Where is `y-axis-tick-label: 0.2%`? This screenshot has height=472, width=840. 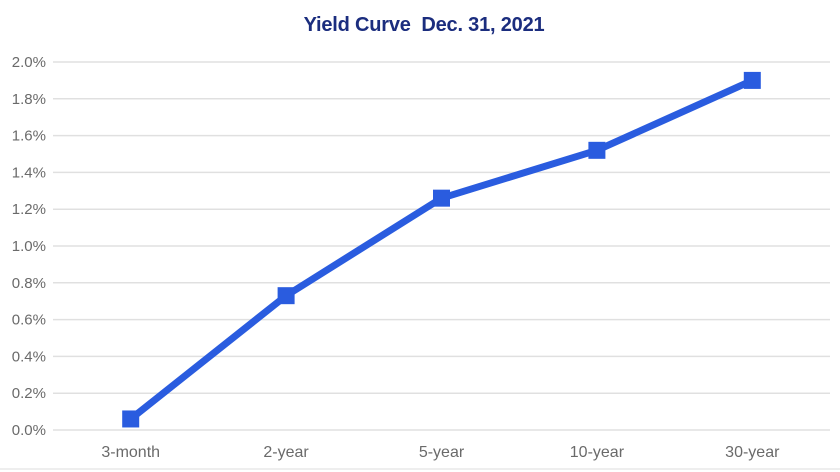 y-axis-tick-label: 0.2% is located at coordinates (29, 393).